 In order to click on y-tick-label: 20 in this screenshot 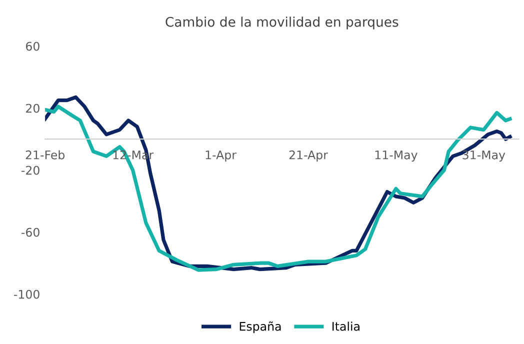, I will do `click(33, 108)`.